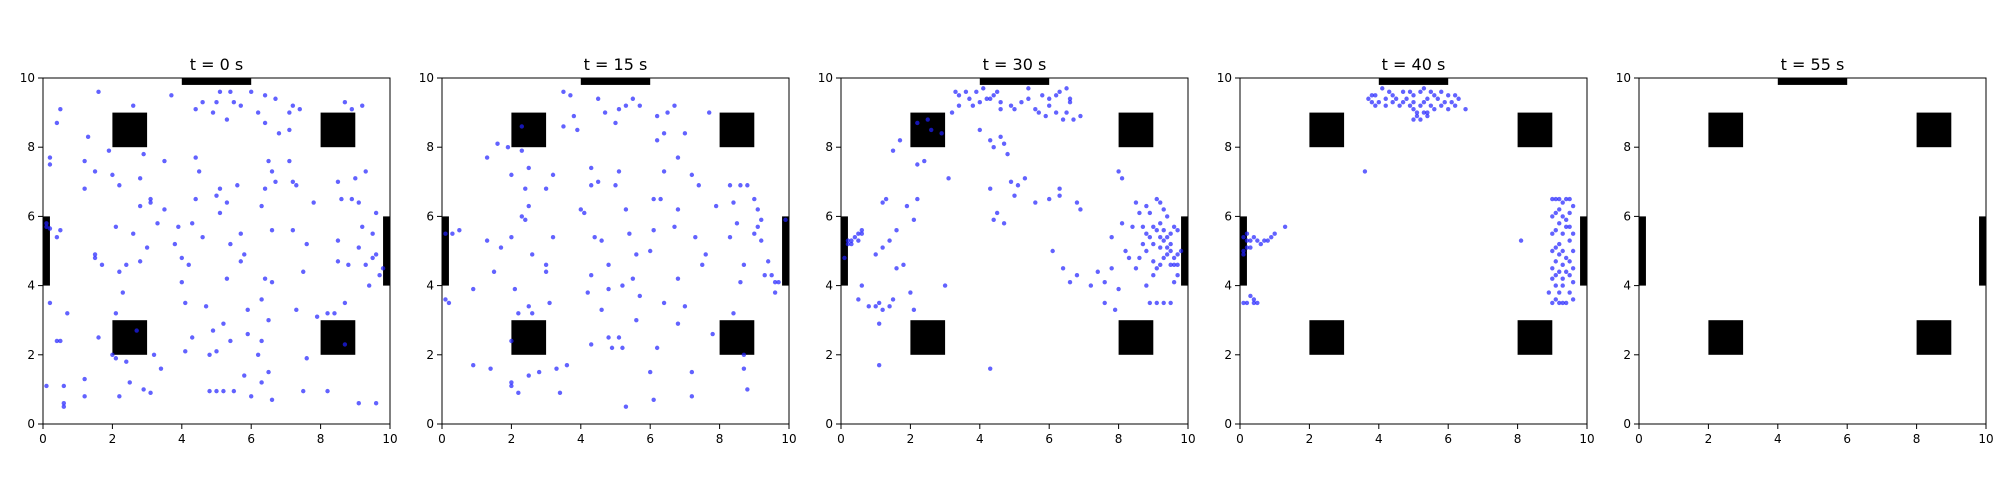  I want to click on x-tick-label: 10, so click(1985, 439).